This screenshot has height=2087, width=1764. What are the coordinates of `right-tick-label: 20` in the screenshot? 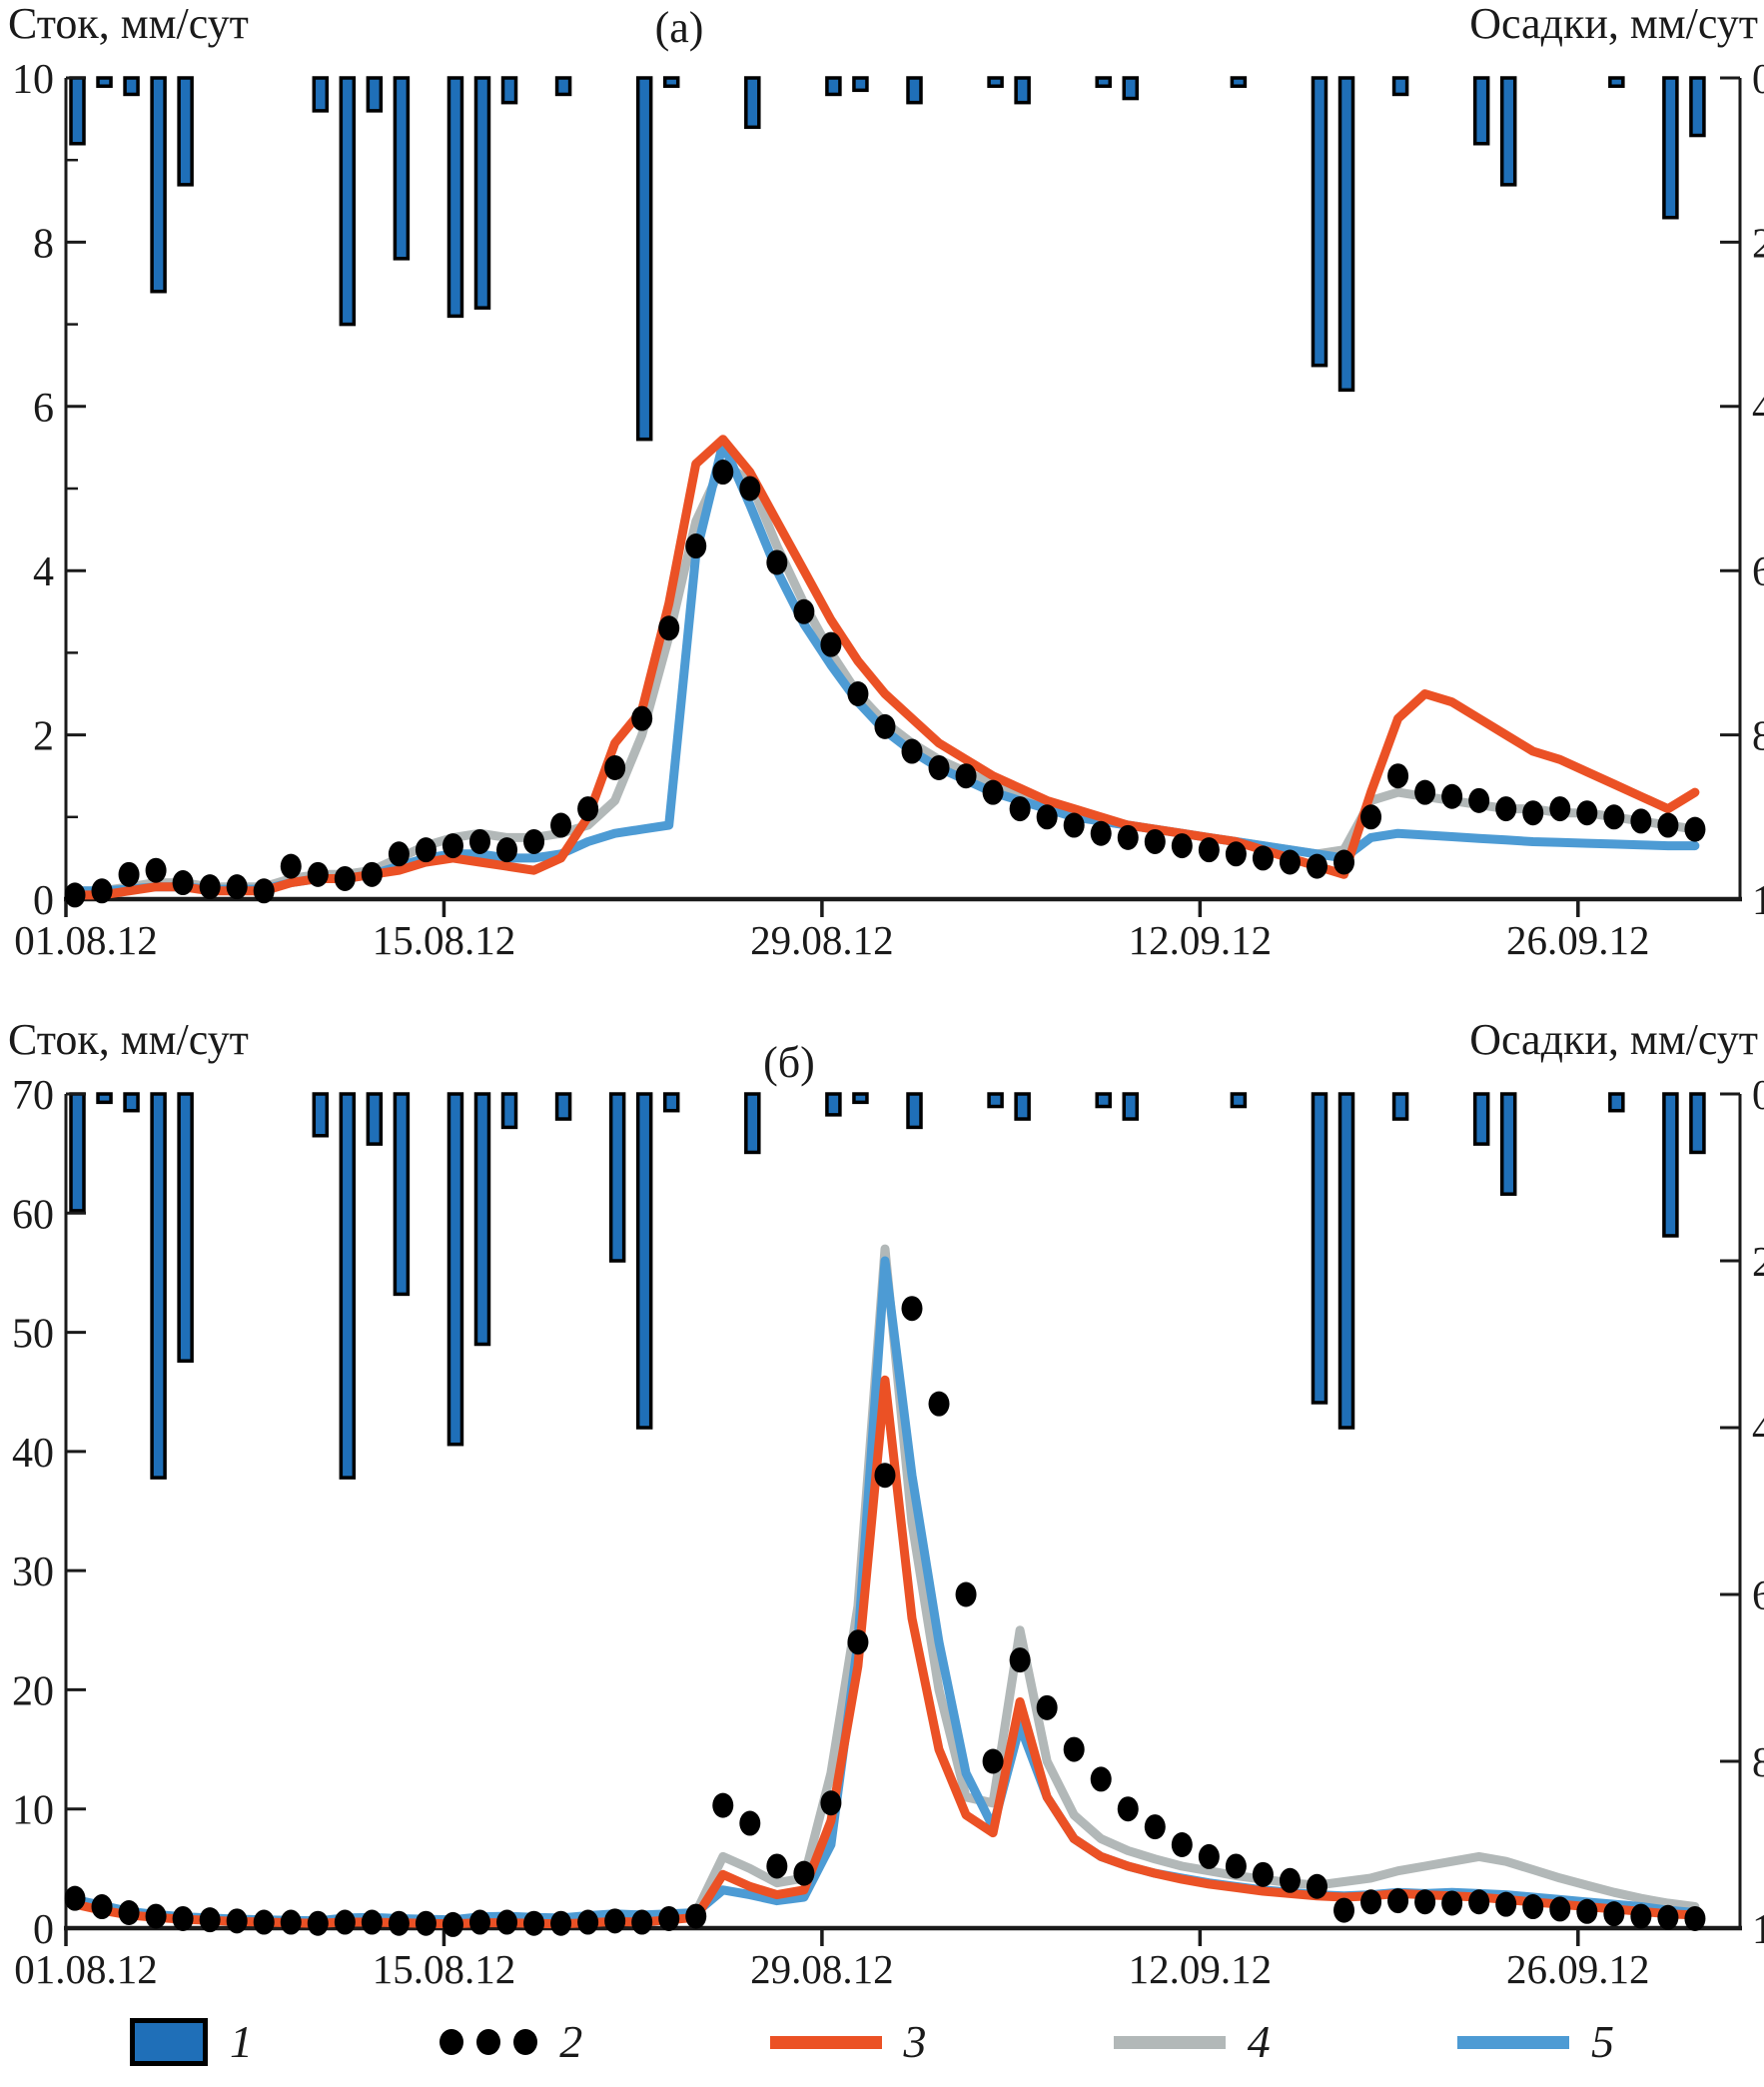 It's located at (1758, 244).